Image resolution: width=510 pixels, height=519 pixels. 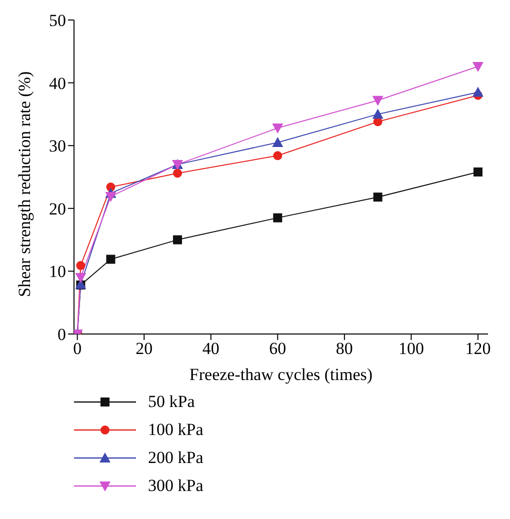 I want to click on x-tick-label: 100, so click(x=411, y=348).